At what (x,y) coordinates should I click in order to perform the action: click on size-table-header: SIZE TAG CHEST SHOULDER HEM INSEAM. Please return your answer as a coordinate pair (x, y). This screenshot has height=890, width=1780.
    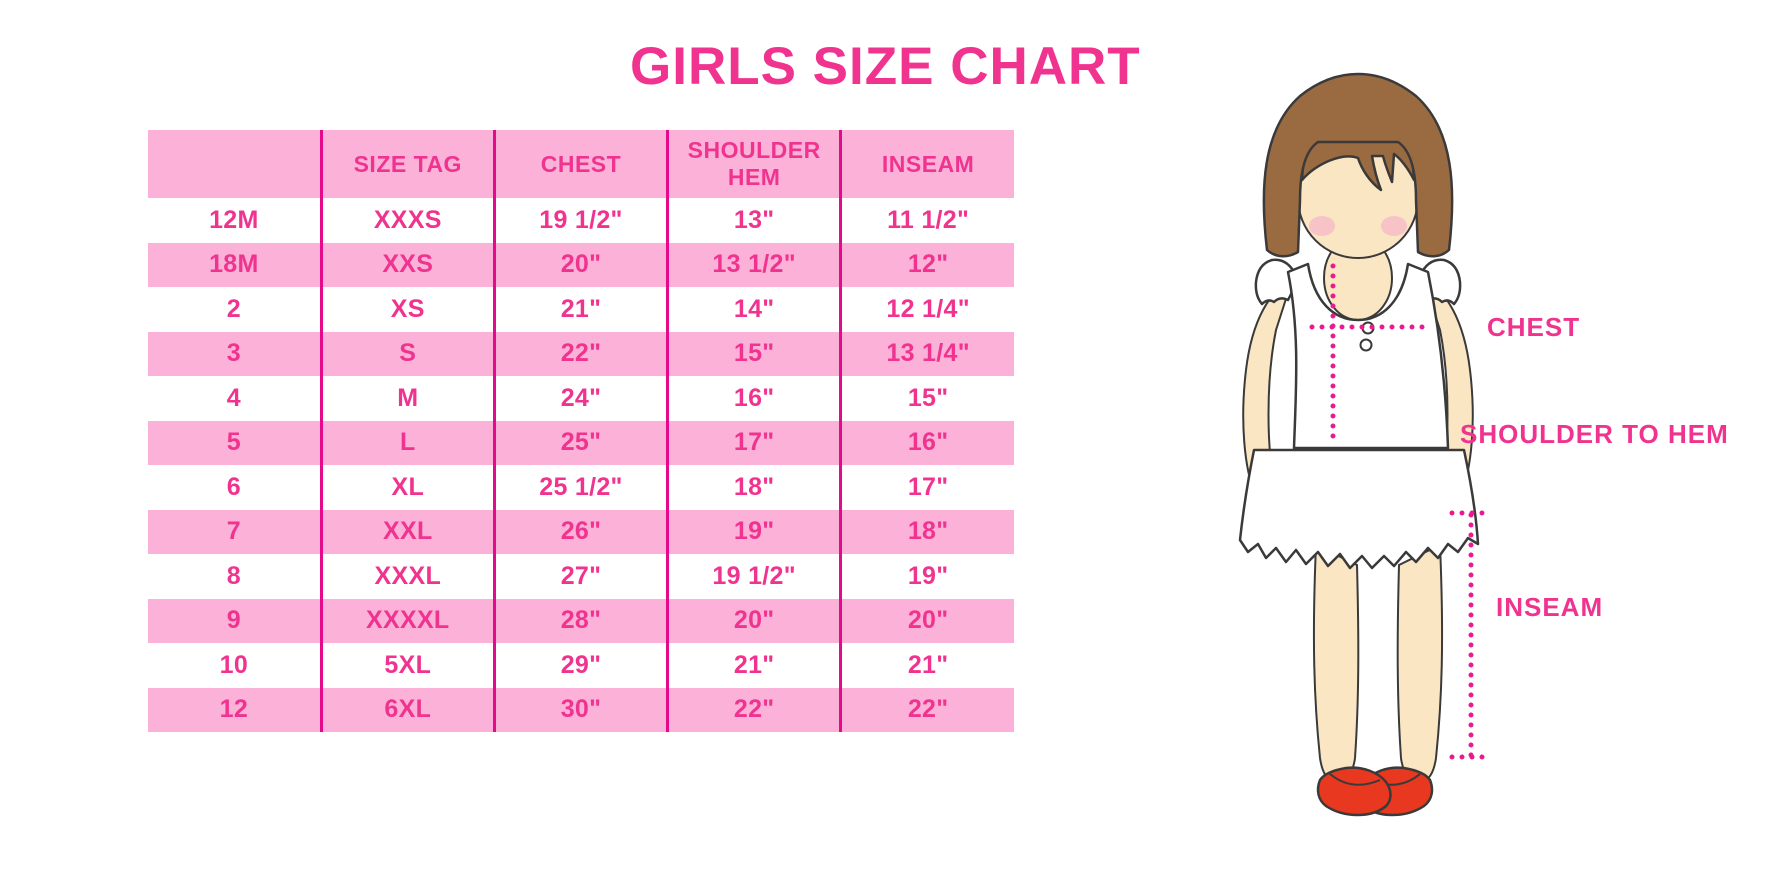
    Looking at the image, I should click on (581, 164).